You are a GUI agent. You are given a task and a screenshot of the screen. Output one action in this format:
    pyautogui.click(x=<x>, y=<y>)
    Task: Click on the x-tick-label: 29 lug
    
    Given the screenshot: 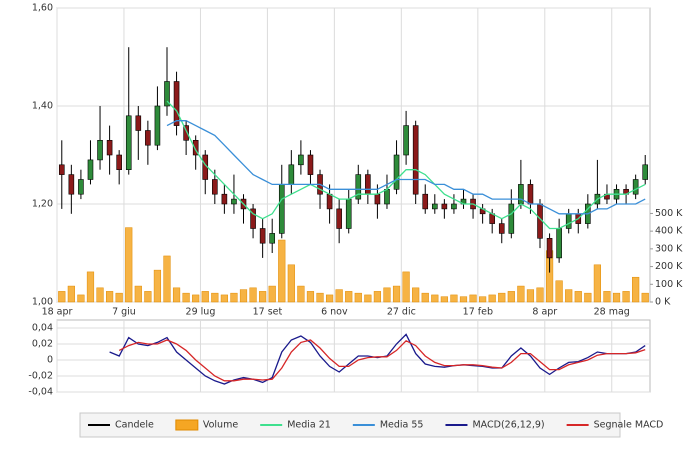 What is the action you would take?
    pyautogui.click(x=201, y=312)
    